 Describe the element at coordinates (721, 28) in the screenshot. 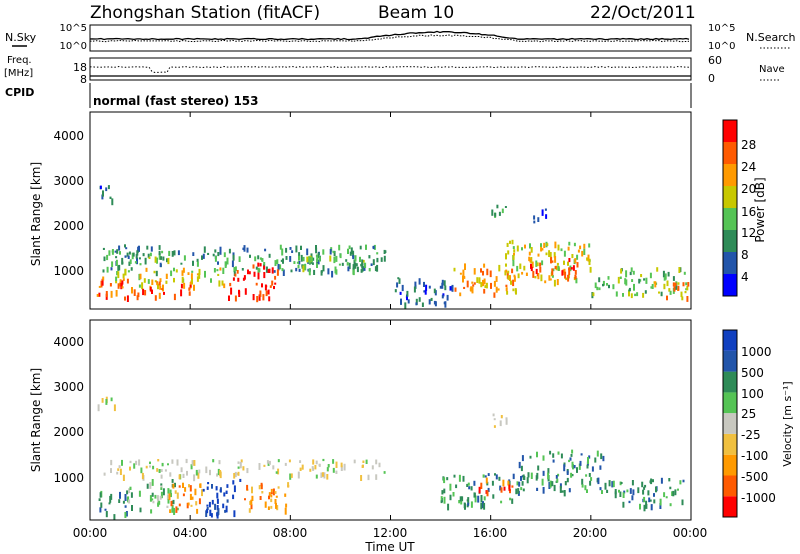

I see `nsearch-tick-top: 10^5` at that location.